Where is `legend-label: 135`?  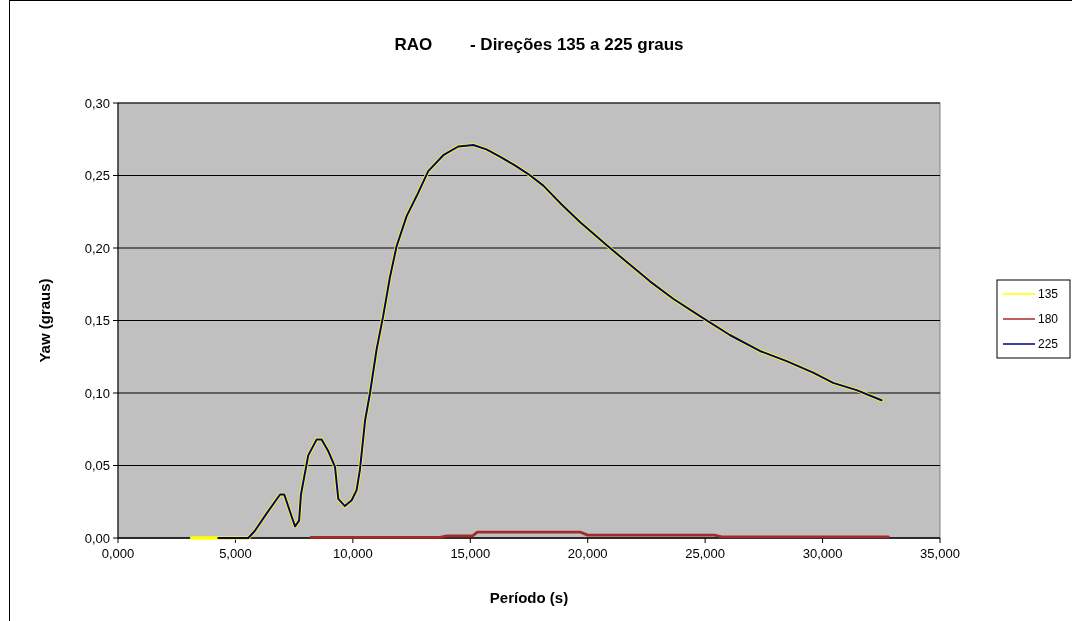 legend-label: 135 is located at coordinates (1048, 294).